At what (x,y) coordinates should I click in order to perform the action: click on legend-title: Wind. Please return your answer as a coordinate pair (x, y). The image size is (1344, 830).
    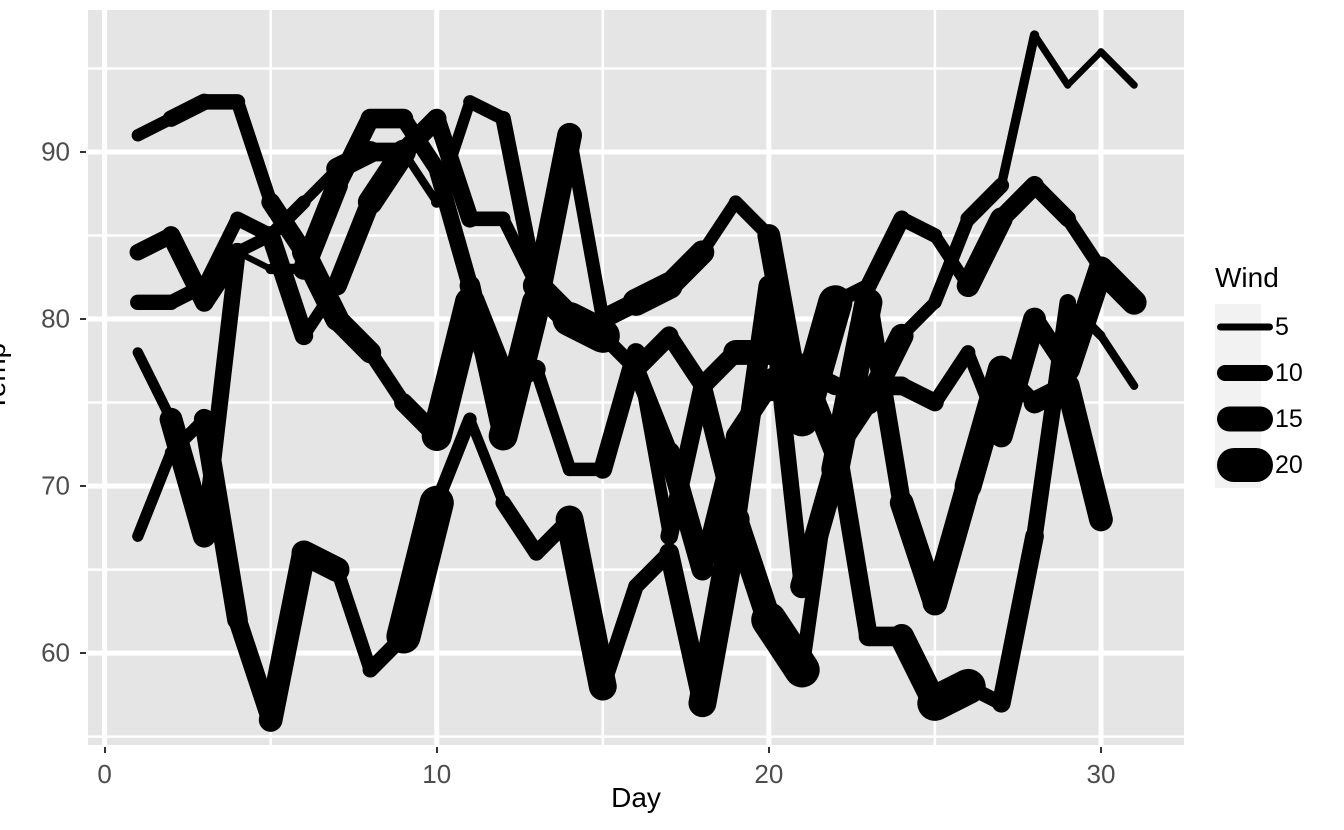
    Looking at the image, I should click on (1247, 277).